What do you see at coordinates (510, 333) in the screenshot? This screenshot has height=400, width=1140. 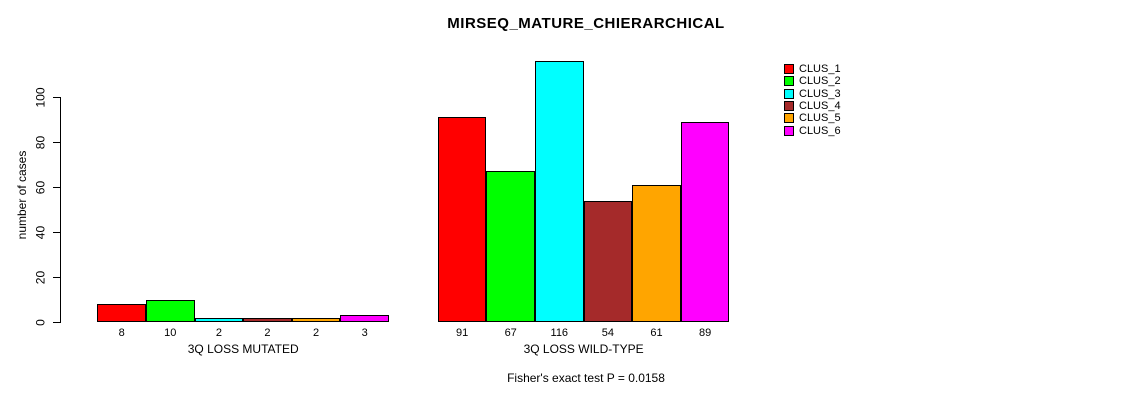 I see `bar-value-label: 67` at bounding box center [510, 333].